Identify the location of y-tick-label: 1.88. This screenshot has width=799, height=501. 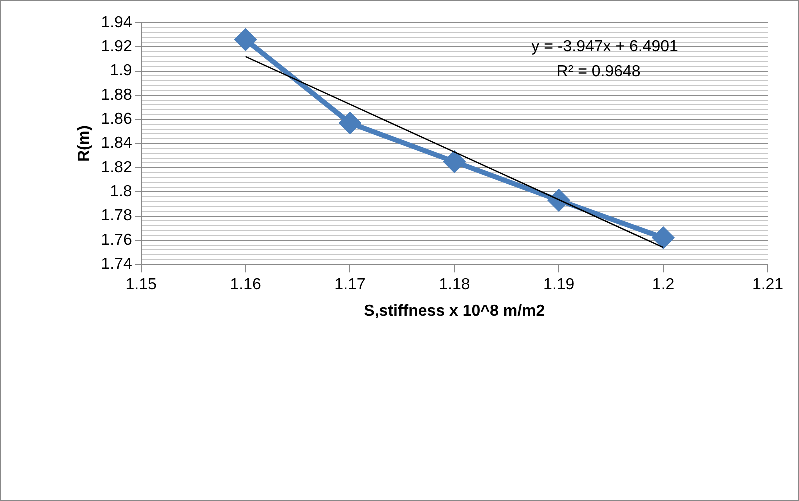
(116, 95).